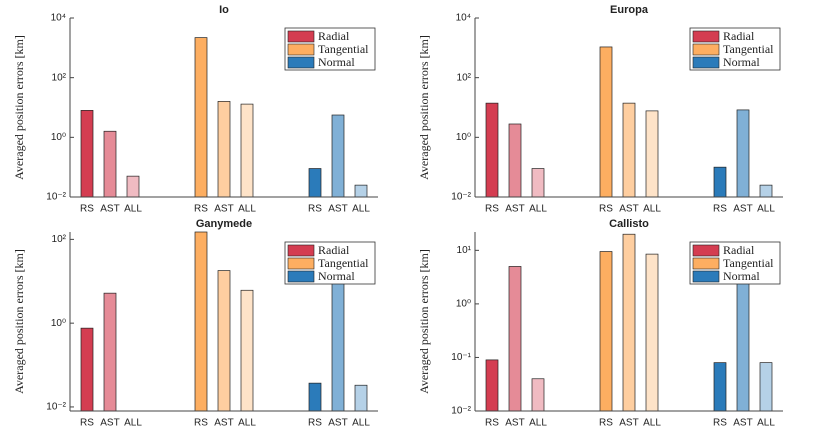 This screenshot has width=830, height=436. Describe the element at coordinates (224, 10) in the screenshot. I see `panel-title: Io` at that location.